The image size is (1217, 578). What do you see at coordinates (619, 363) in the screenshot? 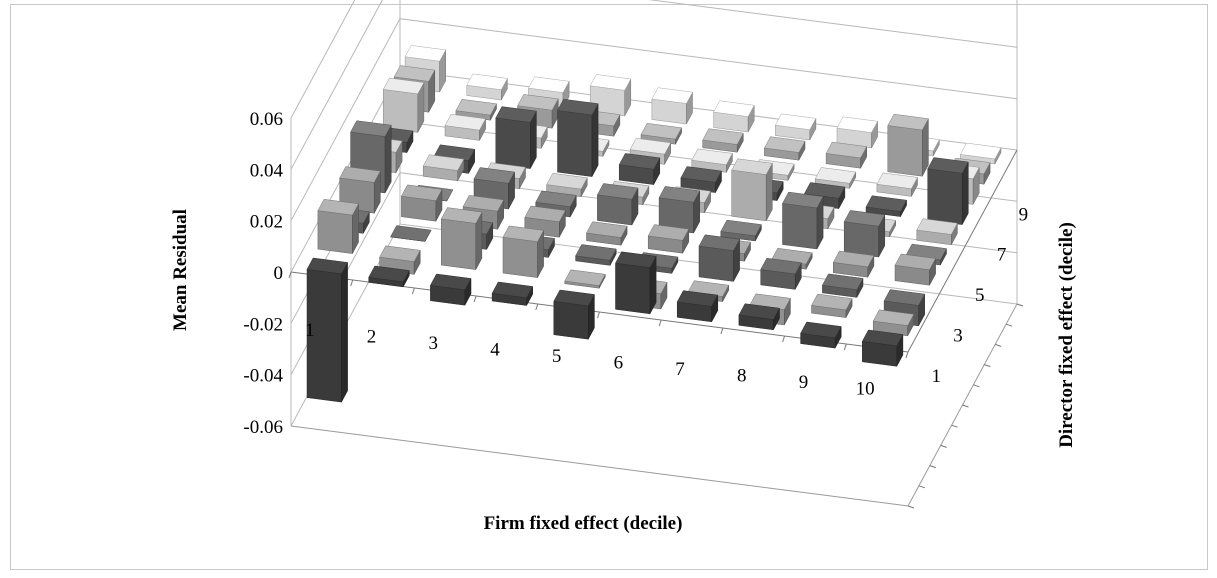
I see `x-tick-label: 6` at bounding box center [619, 363].